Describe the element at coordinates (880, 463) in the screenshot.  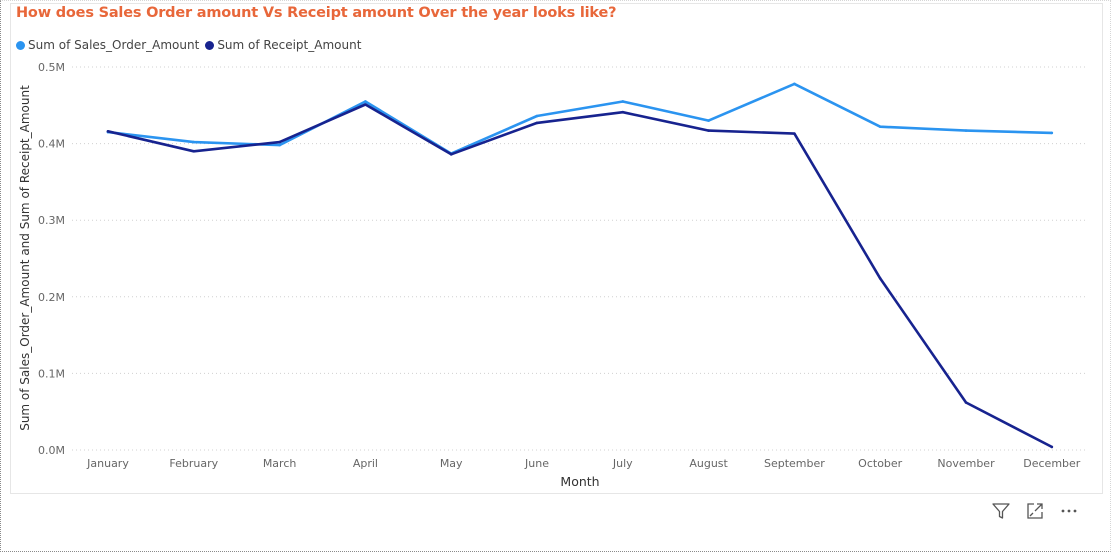
I see `x-tick-label: October` at that location.